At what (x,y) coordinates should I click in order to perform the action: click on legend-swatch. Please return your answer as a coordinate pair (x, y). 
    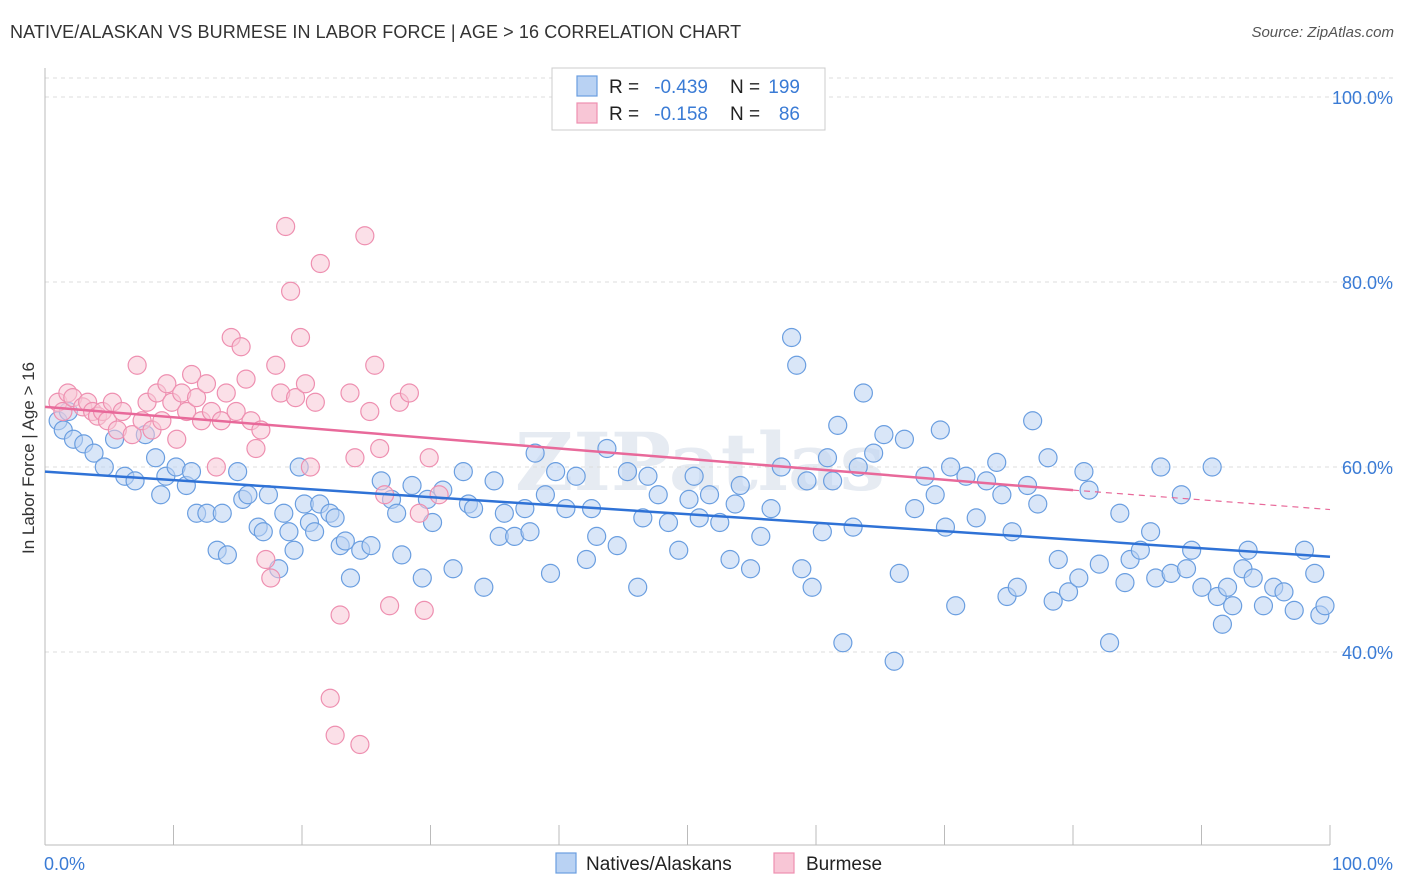
    Looking at the image, I should click on (566, 863).